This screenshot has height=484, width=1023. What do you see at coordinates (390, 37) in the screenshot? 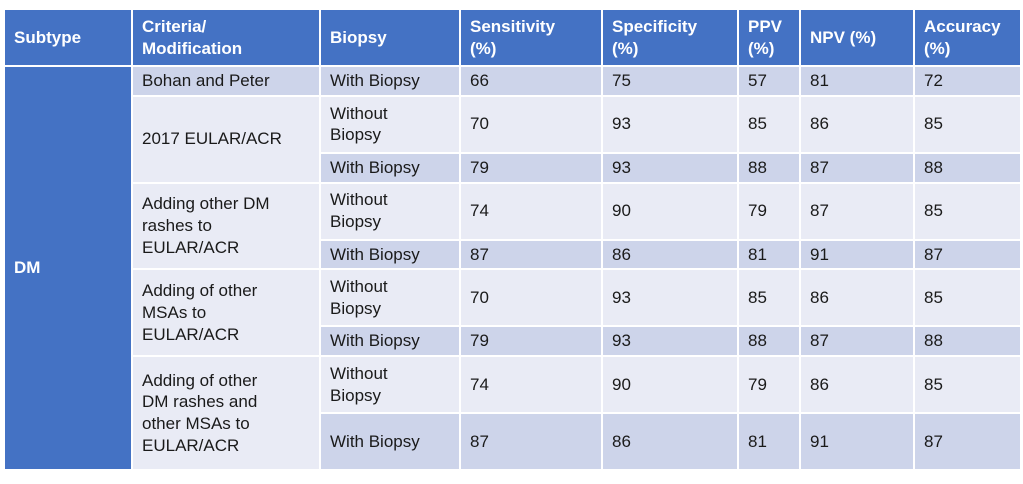
I see `header-biopsy: Biopsy` at bounding box center [390, 37].